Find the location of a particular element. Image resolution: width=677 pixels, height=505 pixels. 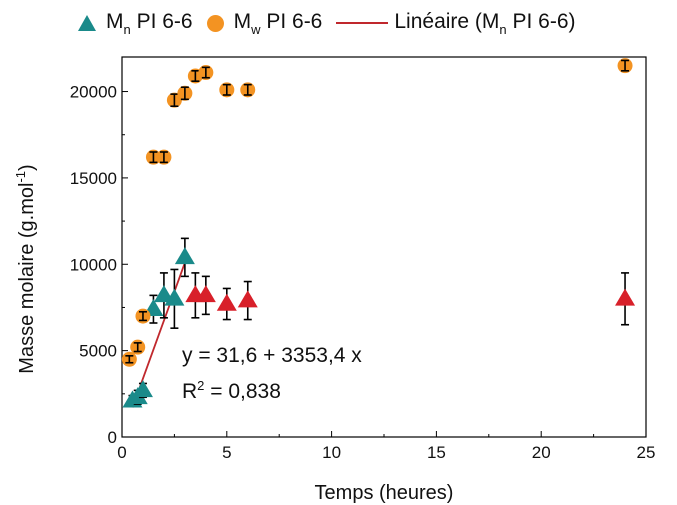

fit-r-squared: R2 = 0,838 is located at coordinates (231, 390).